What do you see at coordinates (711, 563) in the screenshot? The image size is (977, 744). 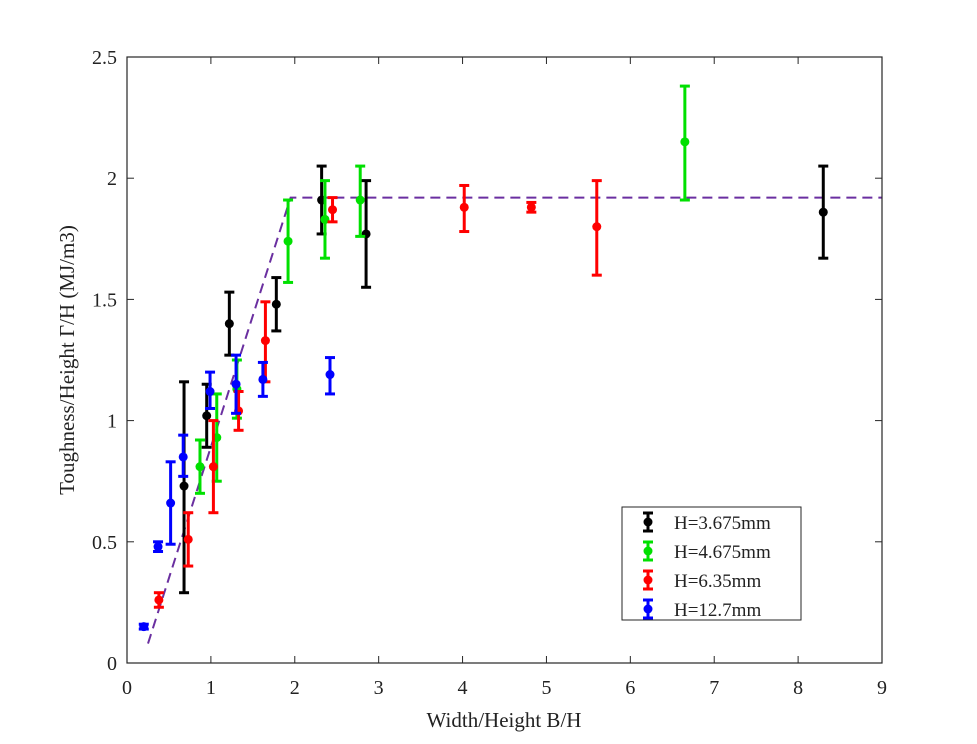 I see `legend: H=3.675mm H=4.675mm H=6.35mm H=12.7mm` at bounding box center [711, 563].